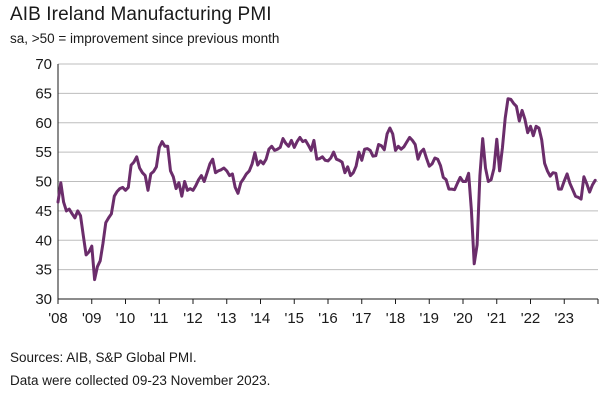 The image size is (614, 409). Describe the element at coordinates (43, 211) in the screenshot. I see `y-tick-label: 45` at that location.